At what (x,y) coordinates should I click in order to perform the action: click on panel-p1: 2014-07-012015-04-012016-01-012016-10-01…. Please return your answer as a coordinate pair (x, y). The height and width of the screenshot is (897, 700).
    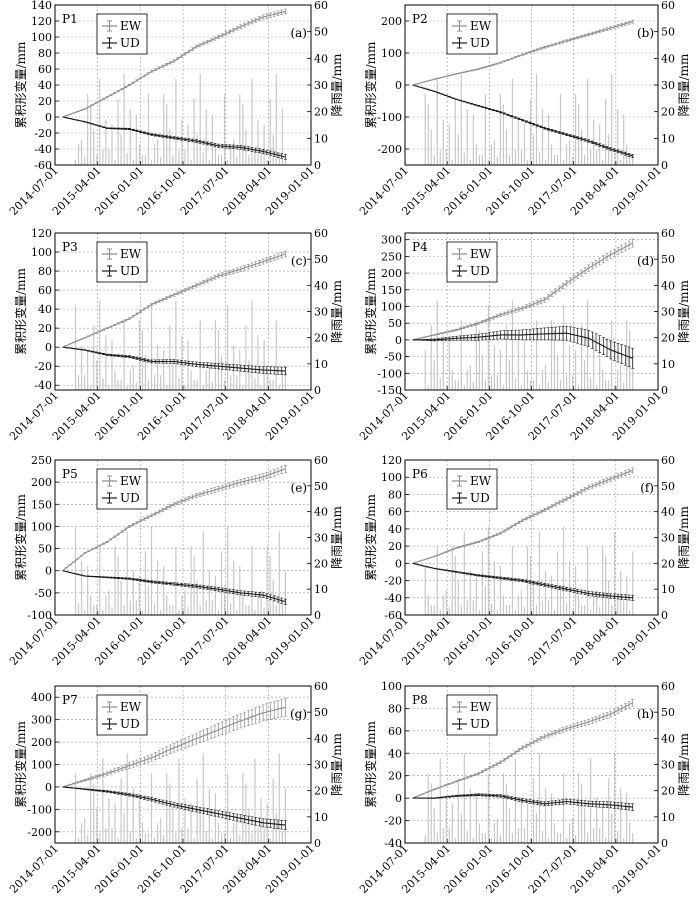
    Looking at the image, I should click on (175, 109).